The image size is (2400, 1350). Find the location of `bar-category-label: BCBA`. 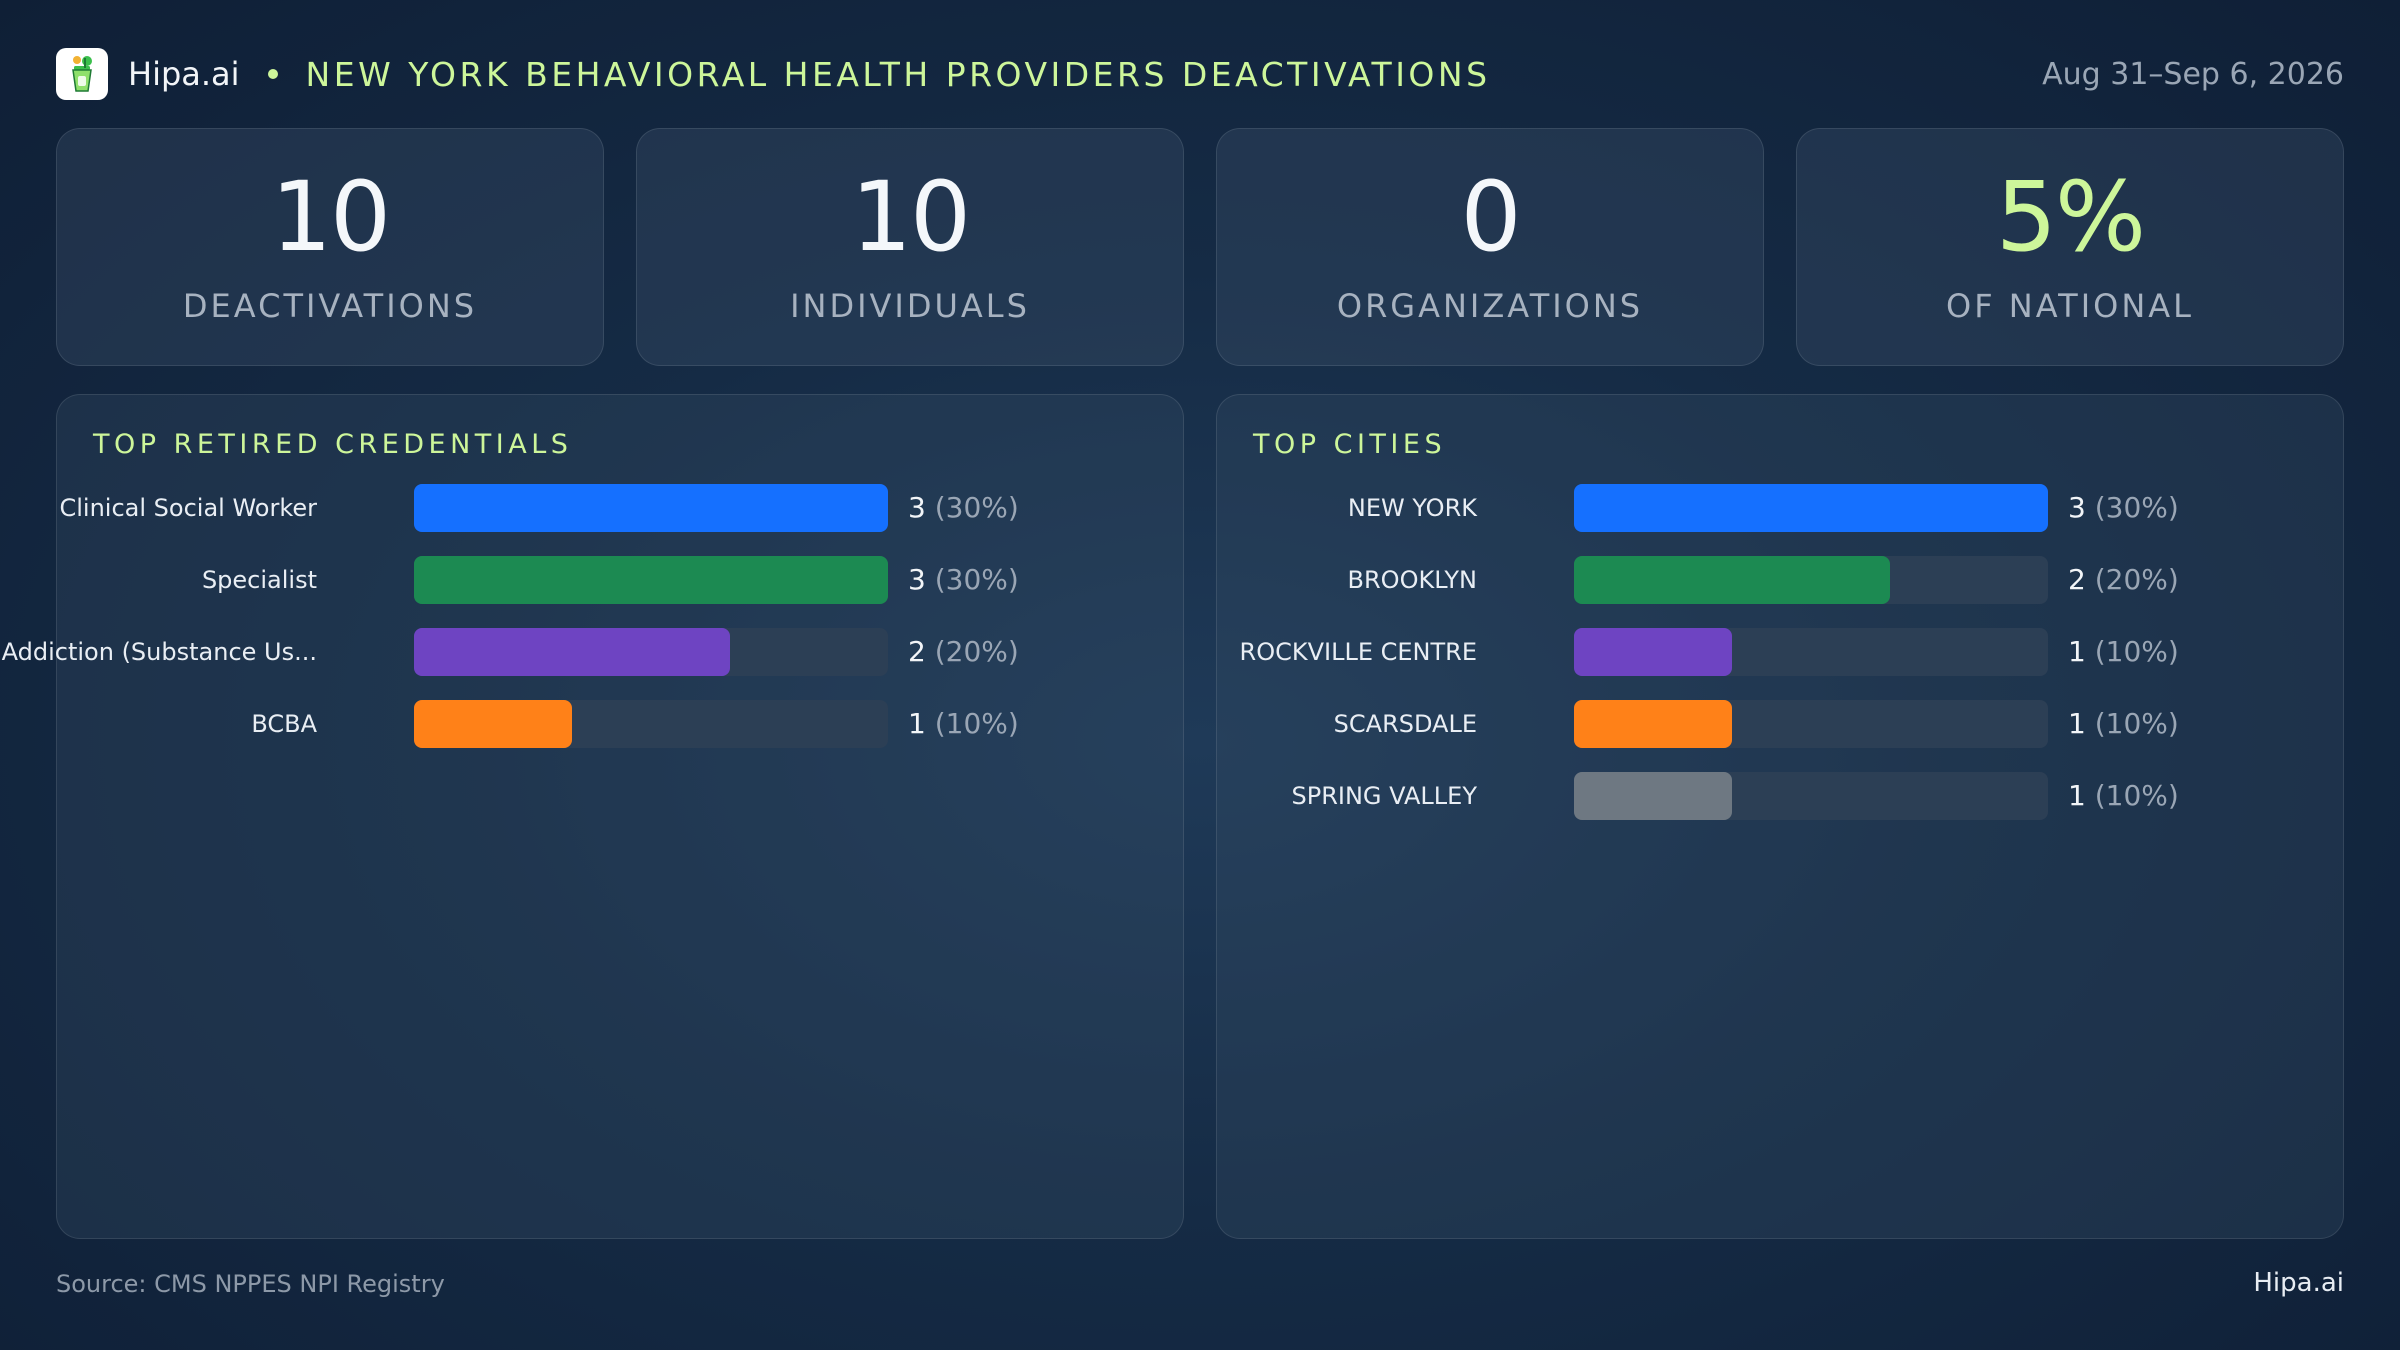

bar-category-label: BCBA is located at coordinates (284, 724).